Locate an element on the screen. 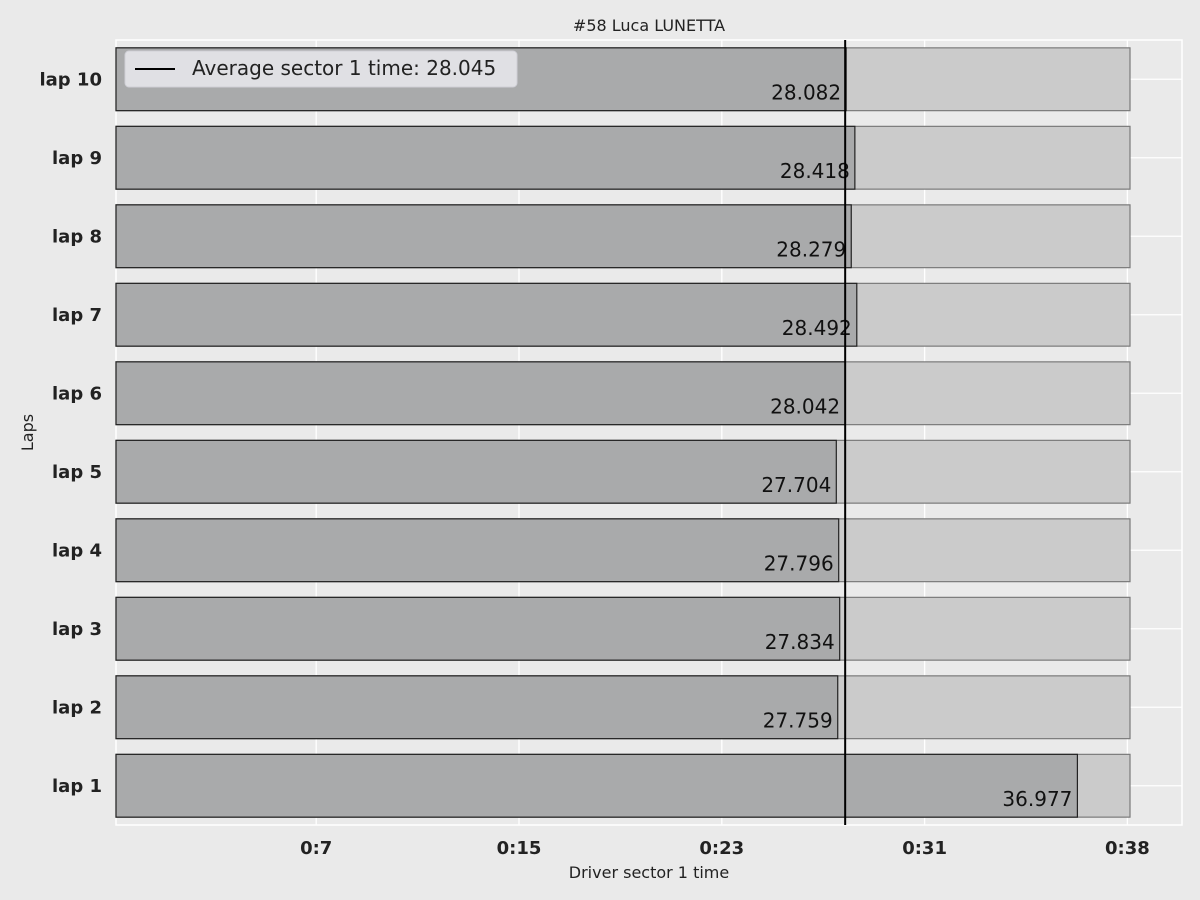  y-tick-label: lap 1 is located at coordinates (77, 786).